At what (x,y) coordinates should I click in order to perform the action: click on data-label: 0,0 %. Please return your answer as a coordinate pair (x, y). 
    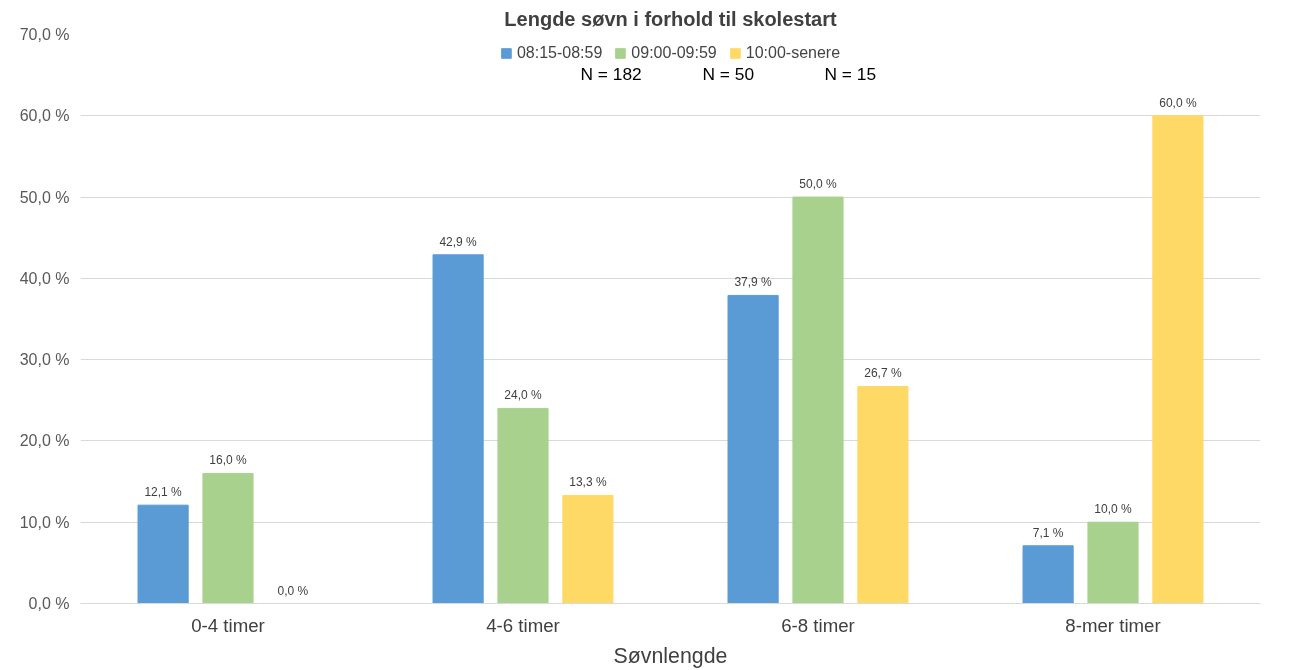
    Looking at the image, I should click on (293, 590).